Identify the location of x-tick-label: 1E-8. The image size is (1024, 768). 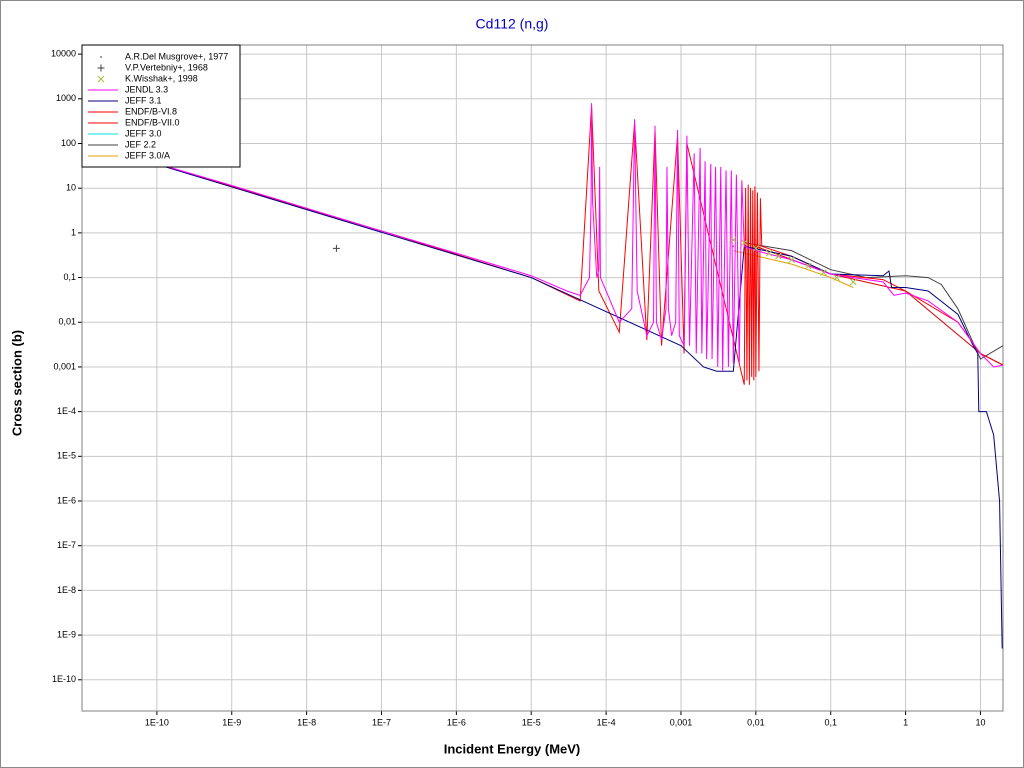
(306, 722).